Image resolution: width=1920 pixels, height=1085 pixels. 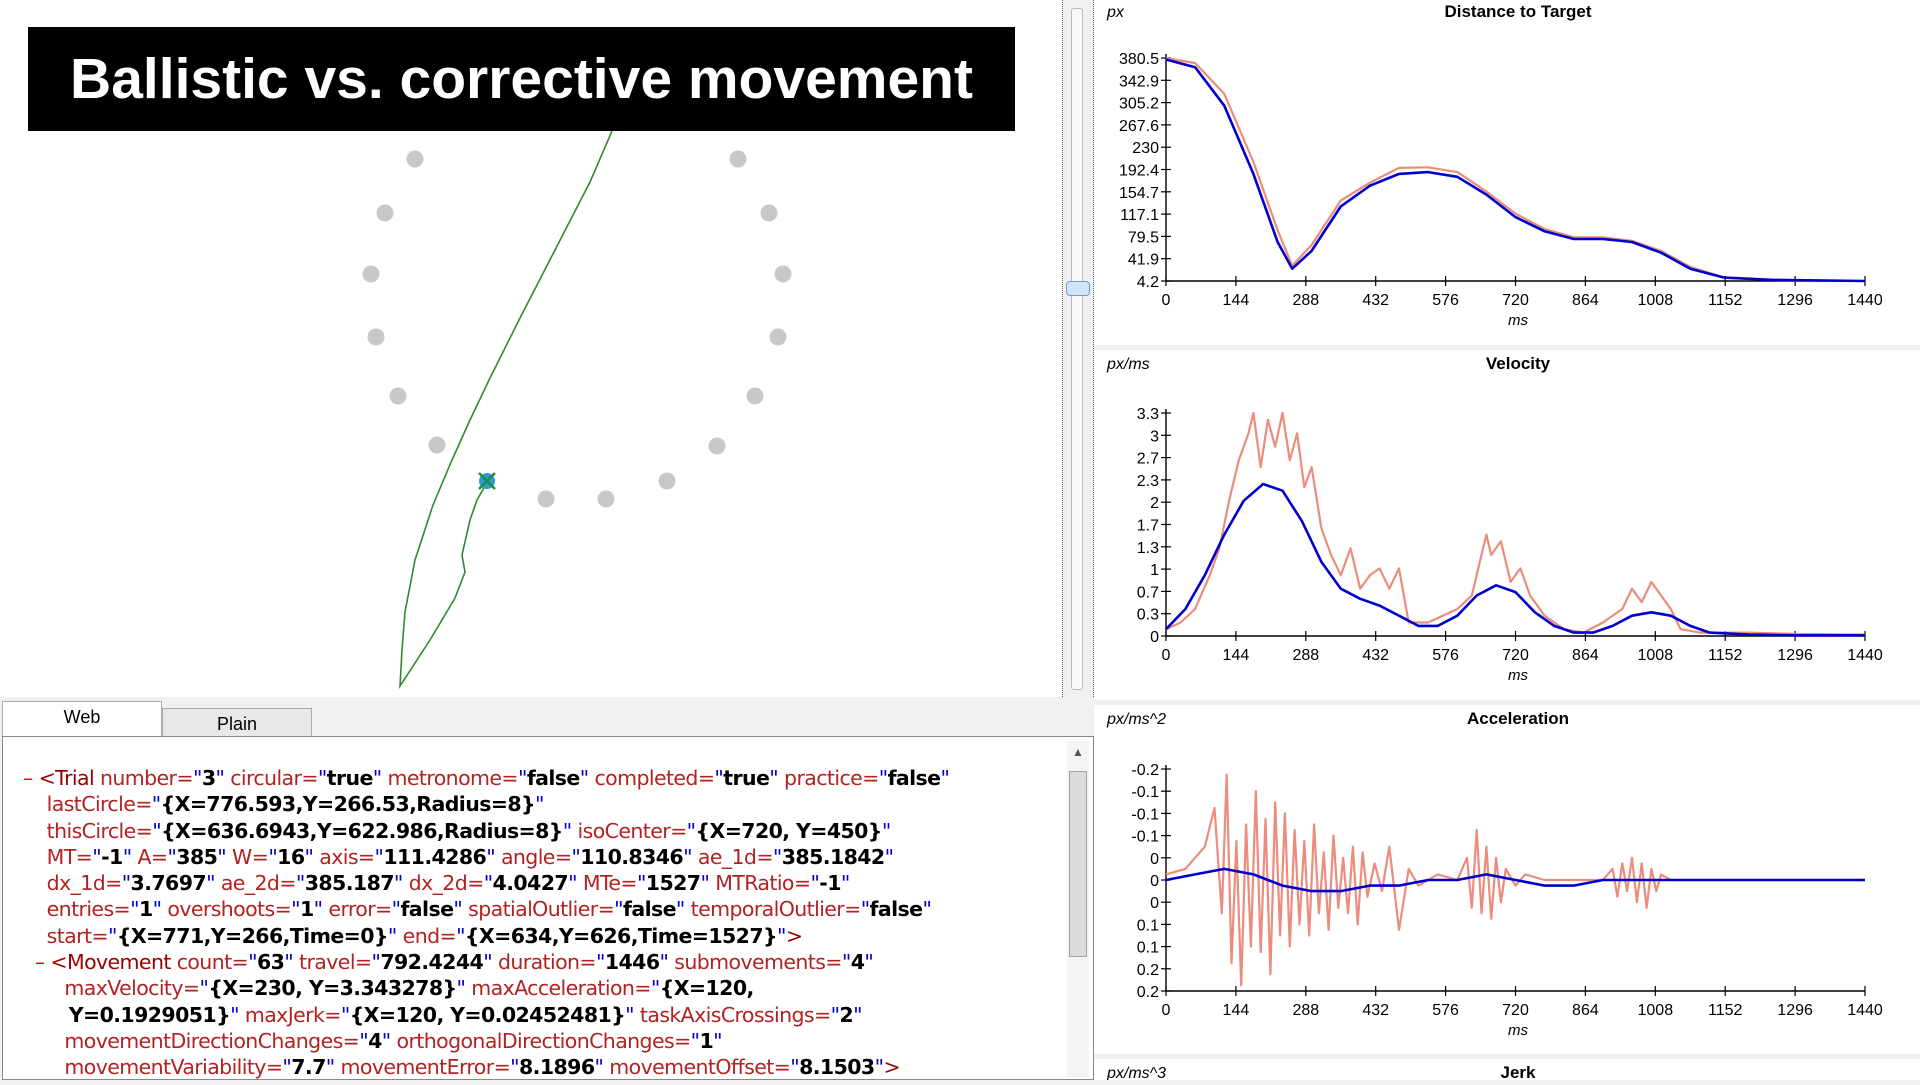 What do you see at coordinates (1725, 300) in the screenshot?
I see `x-tick-label: 1152` at bounding box center [1725, 300].